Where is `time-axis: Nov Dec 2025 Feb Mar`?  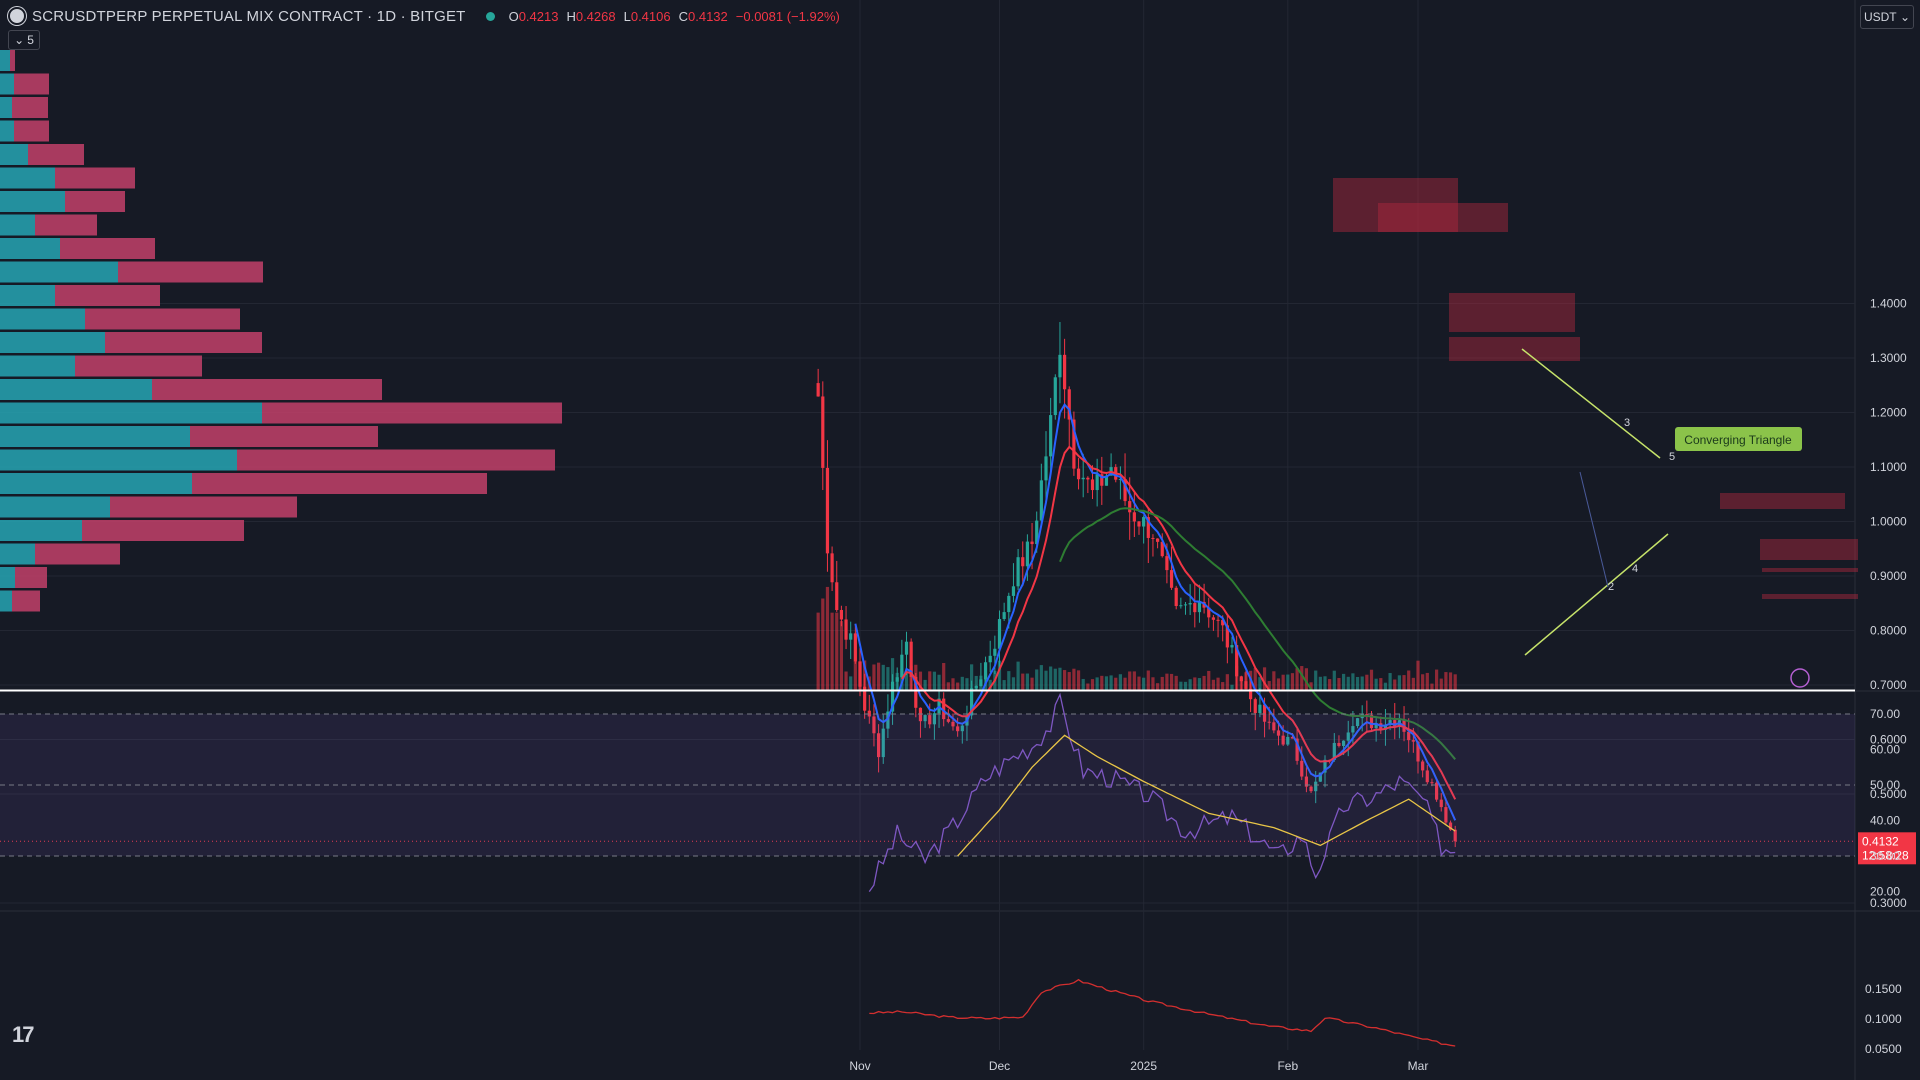 time-axis: Nov Dec 2025 Feb Mar is located at coordinates (1138, 1066).